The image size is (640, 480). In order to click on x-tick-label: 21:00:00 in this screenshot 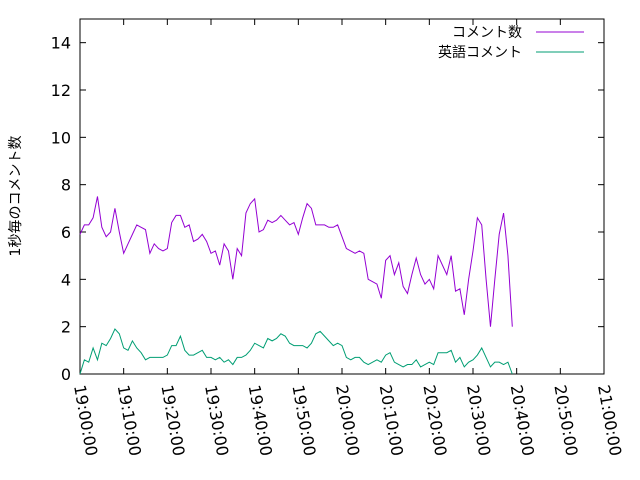, I will do `click(609, 420)`.